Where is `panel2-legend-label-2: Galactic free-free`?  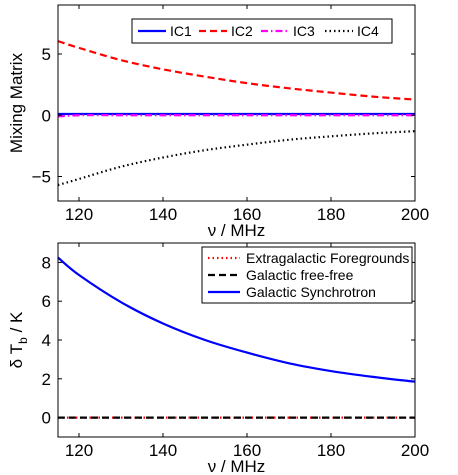 panel2-legend-label-2: Galactic free-free is located at coordinates (300, 275).